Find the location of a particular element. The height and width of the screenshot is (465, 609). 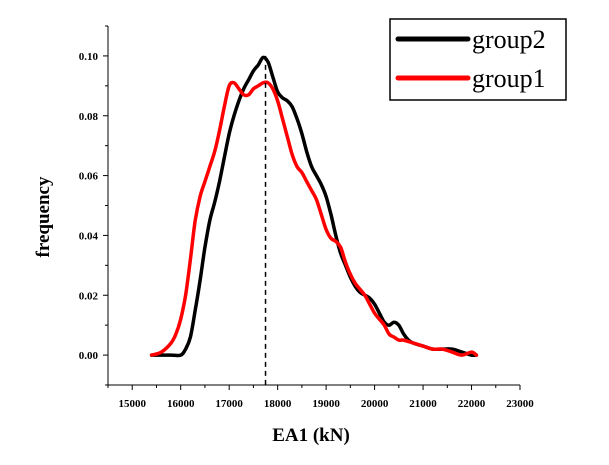

y-axis-title: frequency is located at coordinates (43, 216).